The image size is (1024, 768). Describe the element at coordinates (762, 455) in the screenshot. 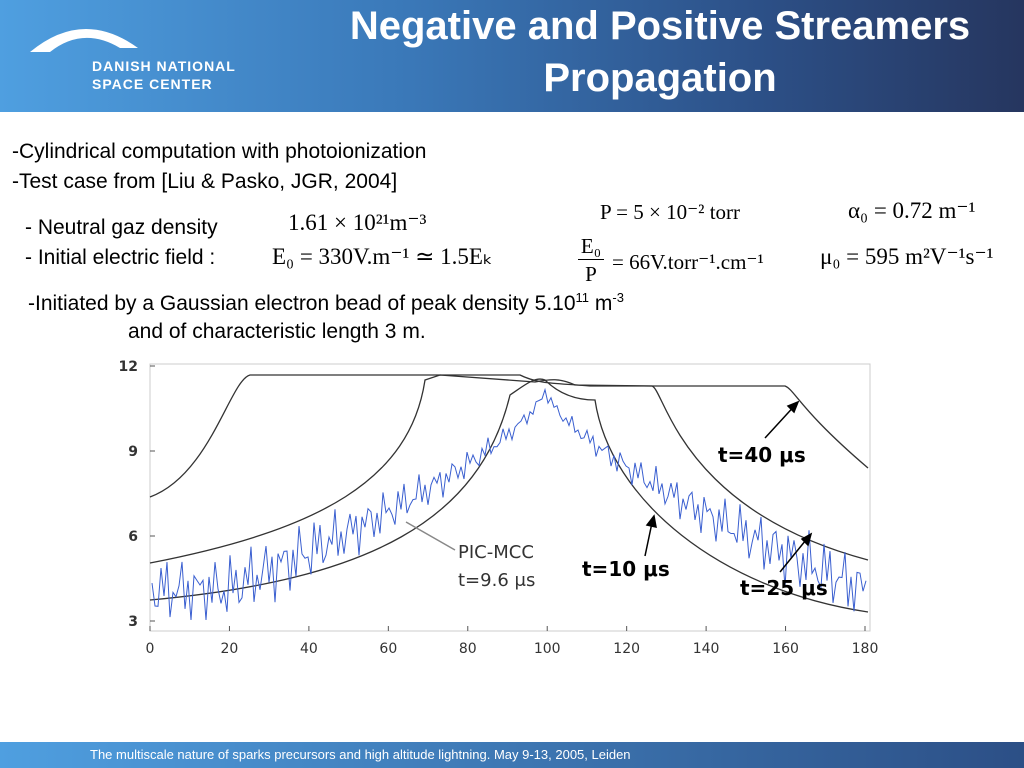

I see `annotation: t=40 μs` at that location.